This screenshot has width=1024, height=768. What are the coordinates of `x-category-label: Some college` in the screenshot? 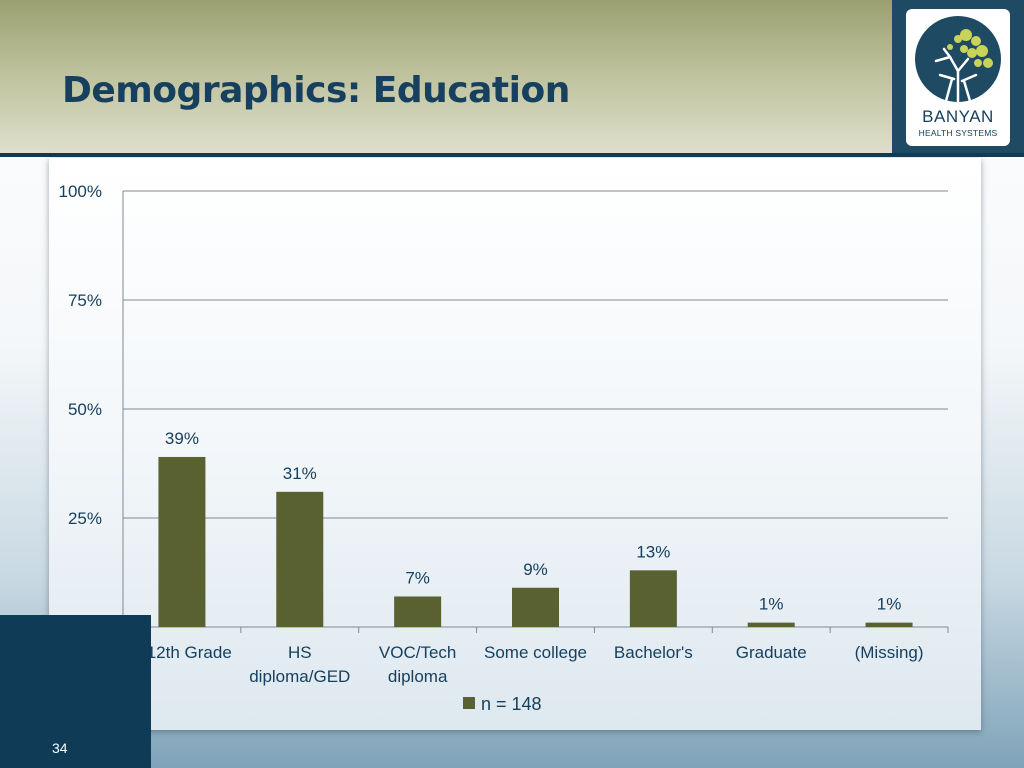 It's located at (535, 652).